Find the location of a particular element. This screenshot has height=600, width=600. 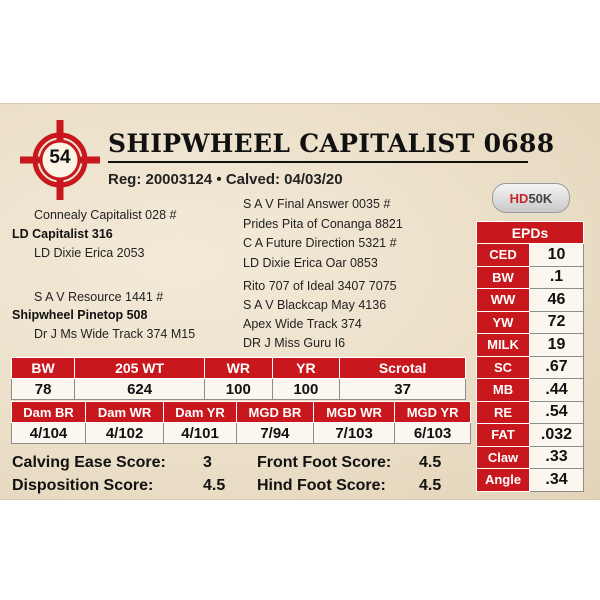

perf-header-205wt: 205 WT is located at coordinates (139, 368).